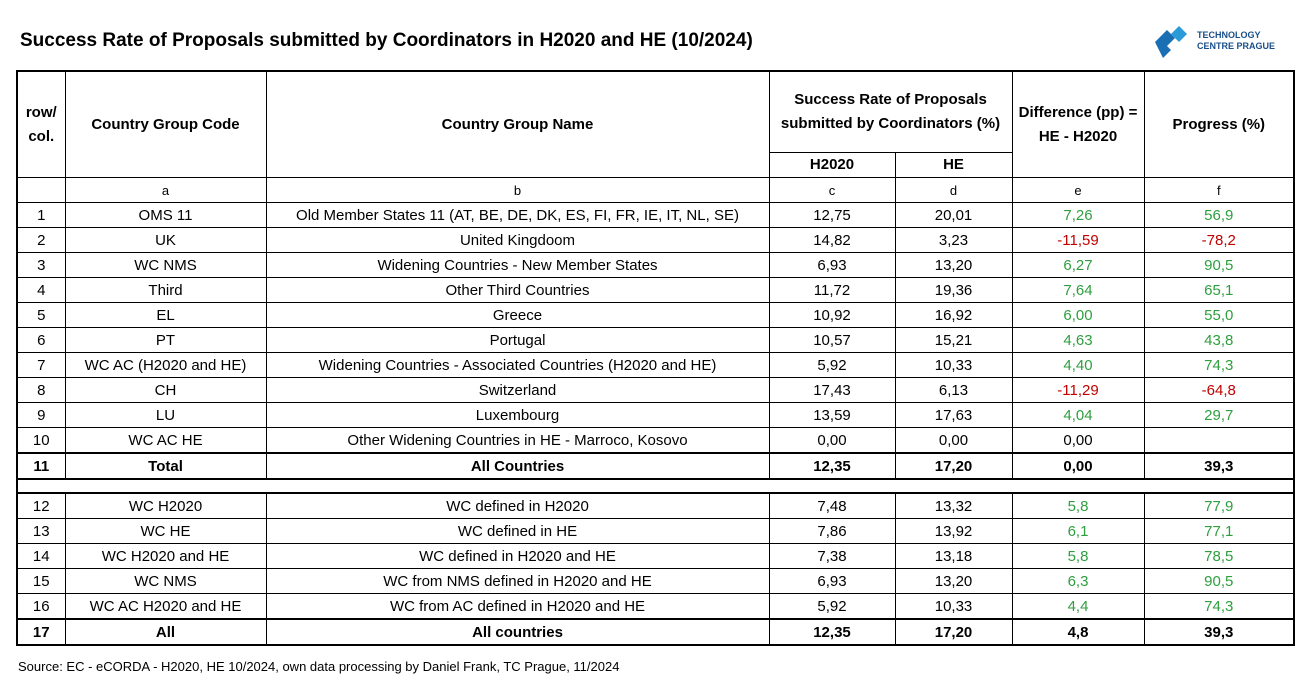 Image resolution: width=1309 pixels, height=692 pixels. Describe the element at coordinates (1078, 290) in the screenshot. I see `cell: 7,64` at that location.